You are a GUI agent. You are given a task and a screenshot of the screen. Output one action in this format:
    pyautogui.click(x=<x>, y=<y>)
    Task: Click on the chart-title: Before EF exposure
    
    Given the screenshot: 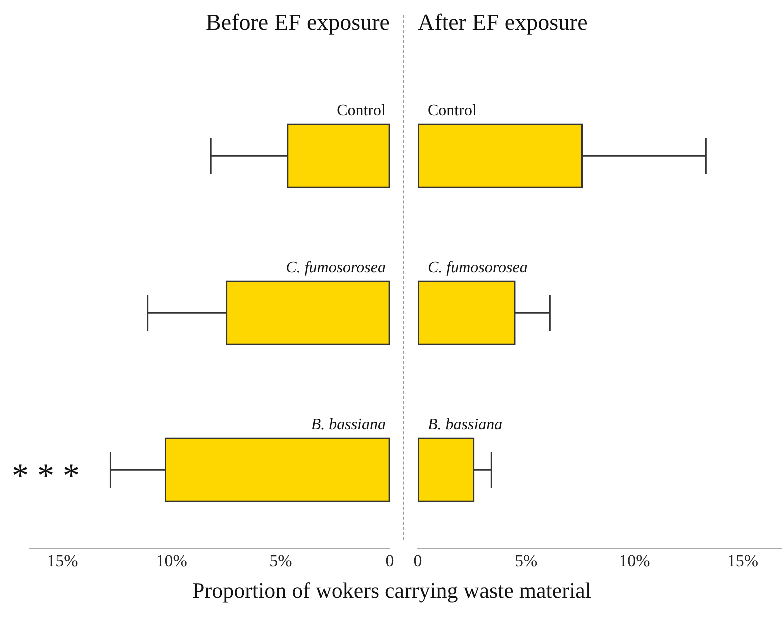 What is the action you would take?
    pyautogui.click(x=298, y=22)
    